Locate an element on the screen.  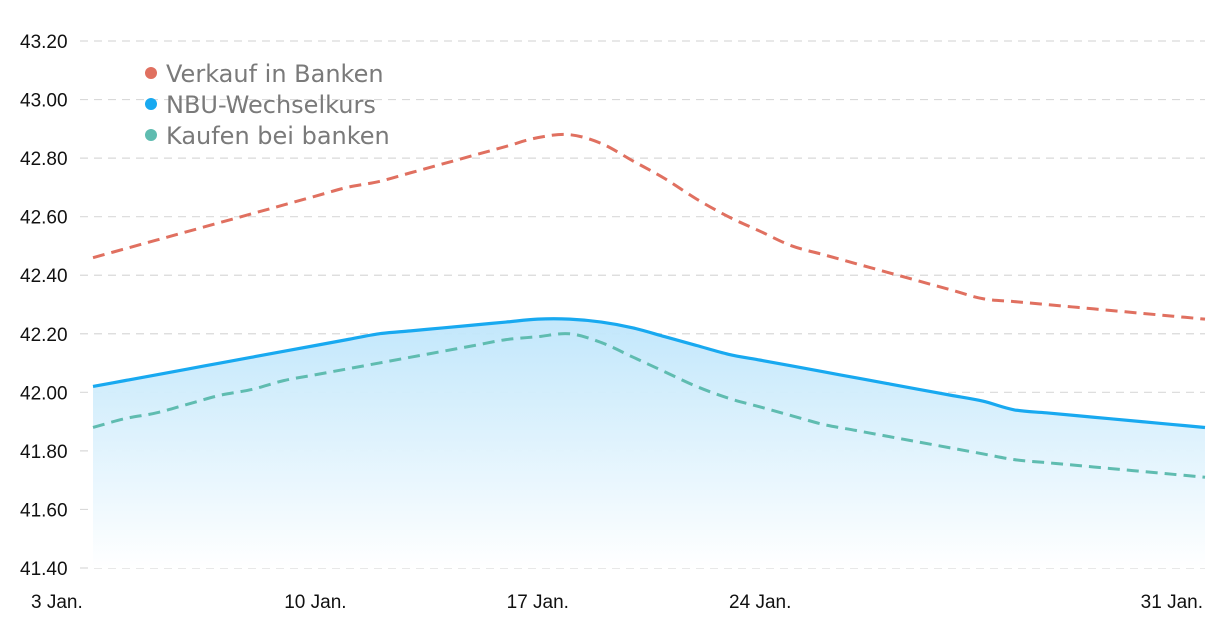
y-tick-label: 41.80 is located at coordinates (44, 452).